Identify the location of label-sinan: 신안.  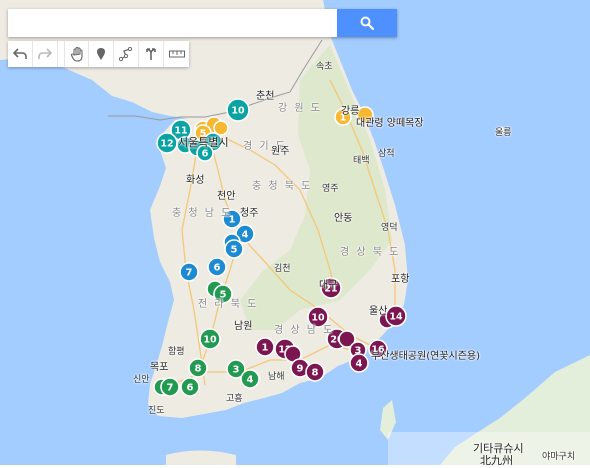
(141, 380).